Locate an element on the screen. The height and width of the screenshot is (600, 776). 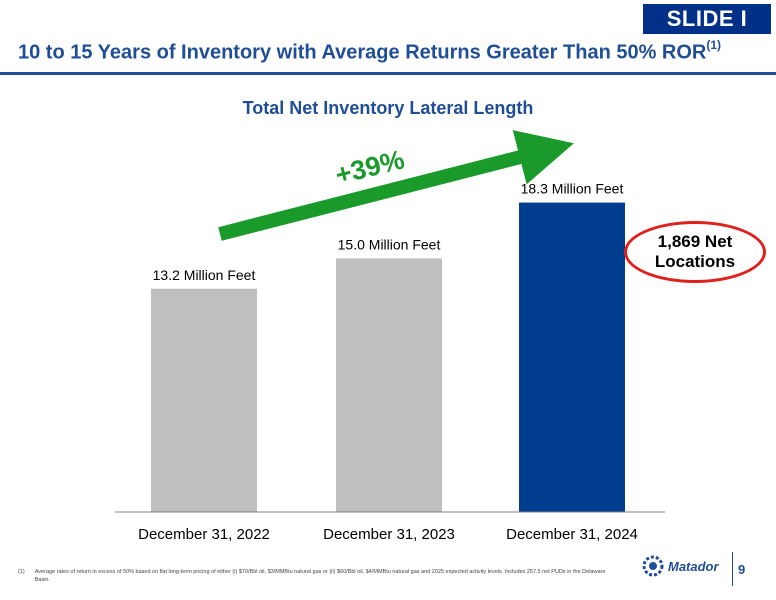
matador-wheel-icon is located at coordinates (653, 566).